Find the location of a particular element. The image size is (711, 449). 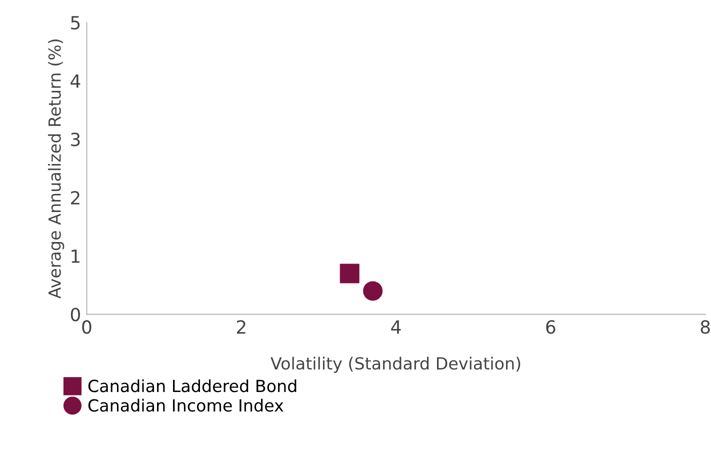

y-axis-title: Average Annualized Return (%) is located at coordinates (56, 169).